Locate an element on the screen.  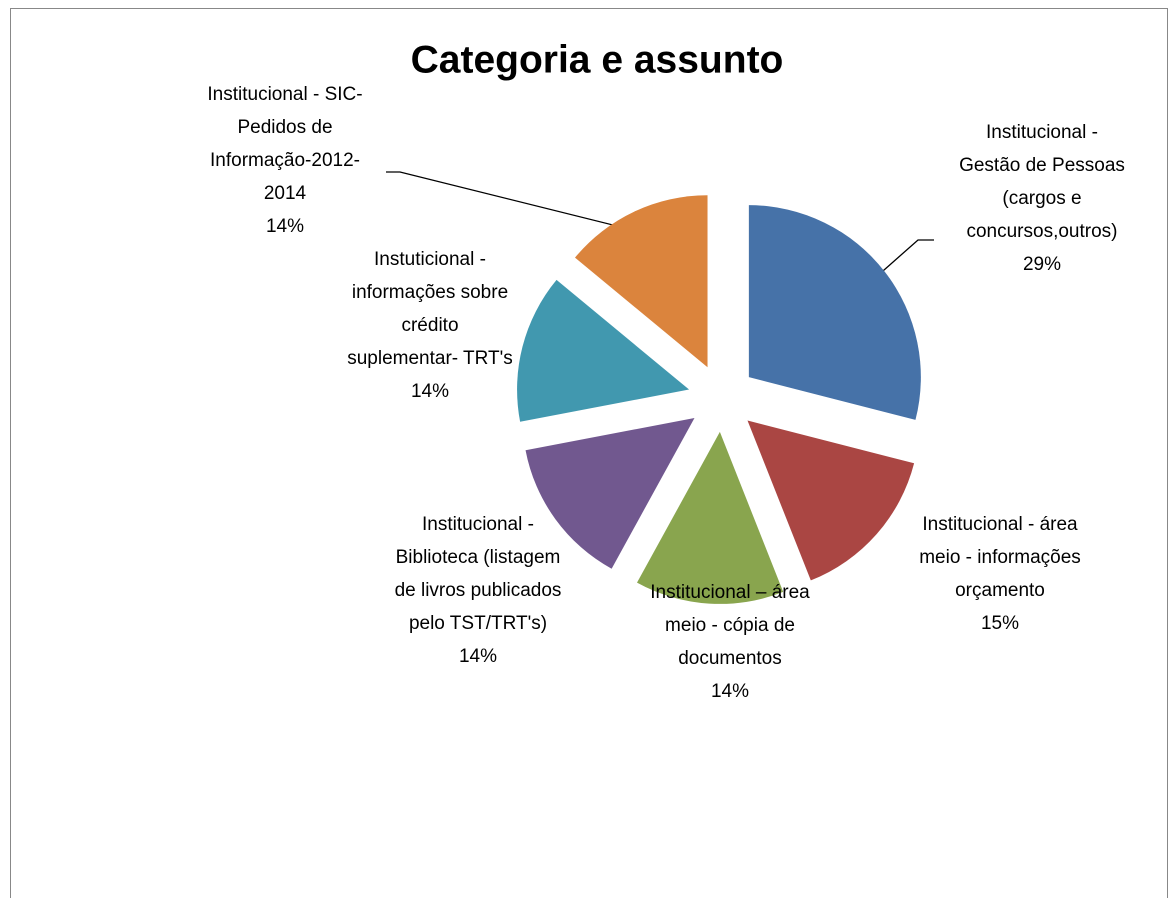
slice-label: documentos is located at coordinates (730, 658).